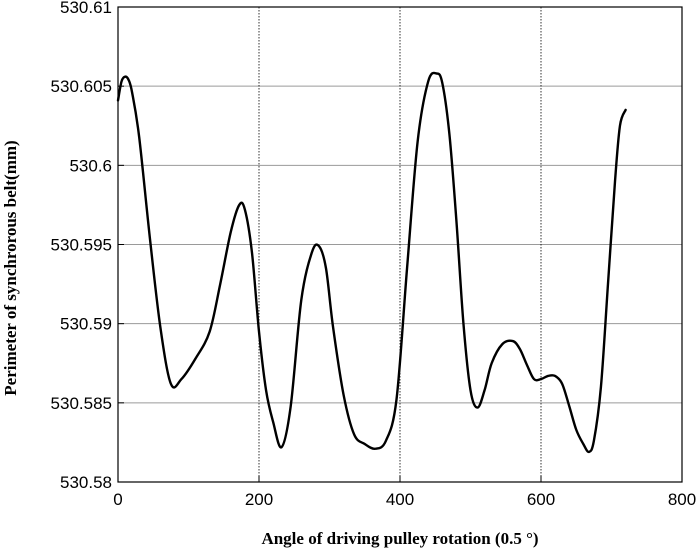 The height and width of the screenshot is (552, 700). Describe the element at coordinates (81, 403) in the screenshot. I see `y-tick-label: 530.585` at that location.